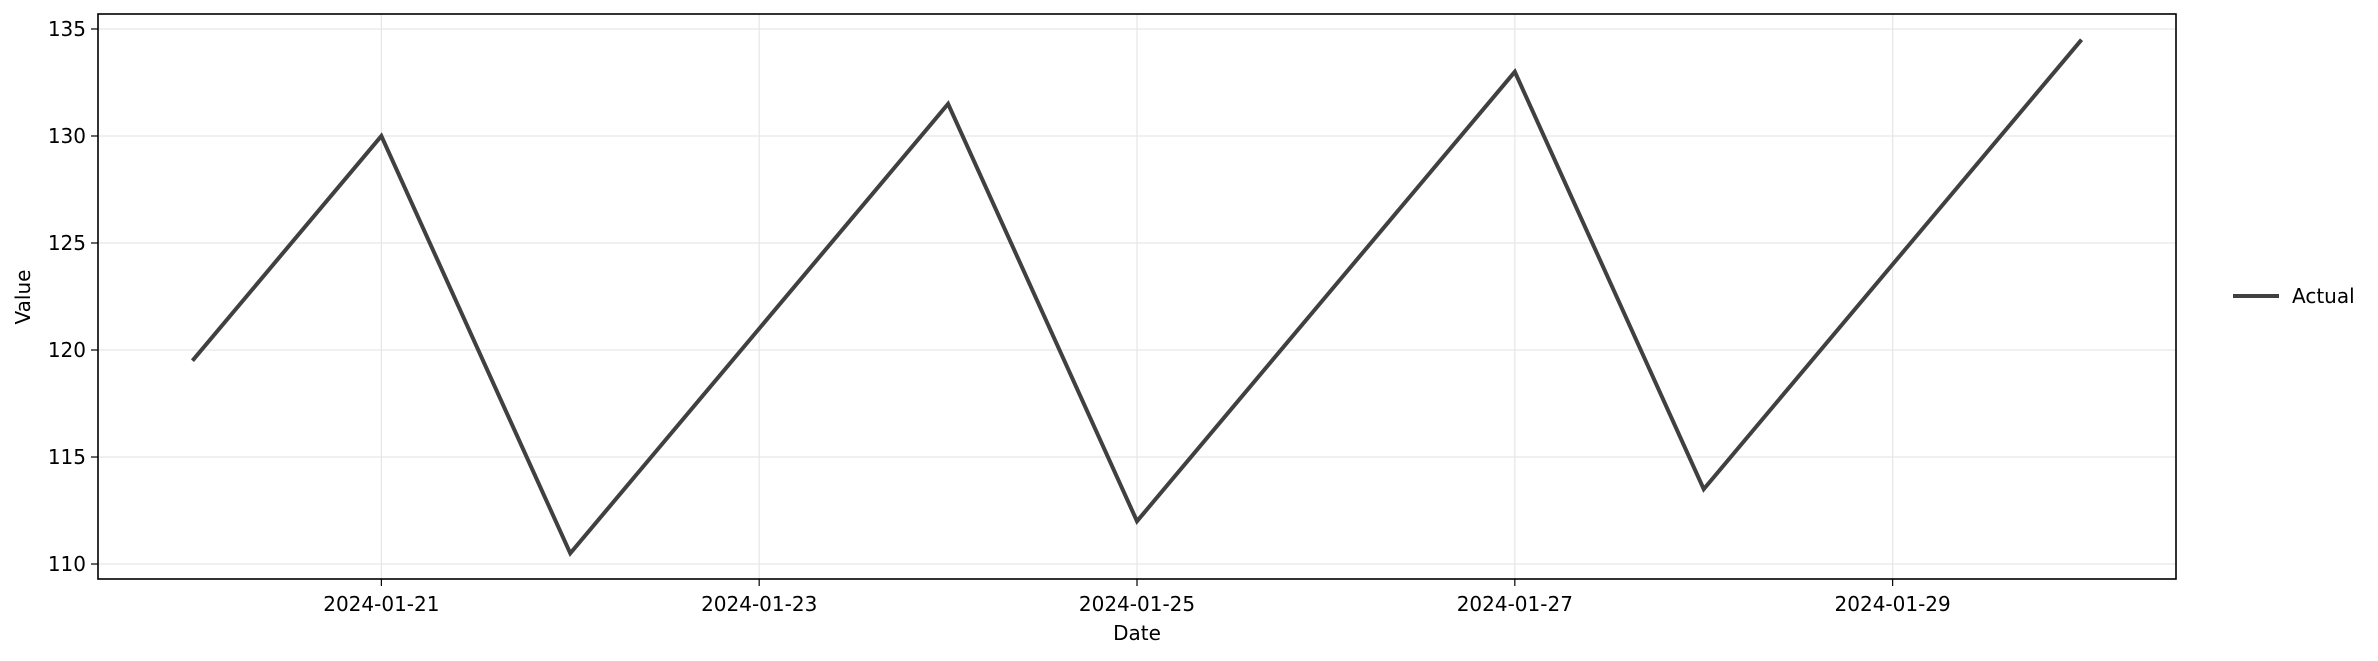 The image size is (2378, 661). Describe the element at coordinates (67, 136) in the screenshot. I see `y-tick-label: 130` at that location.